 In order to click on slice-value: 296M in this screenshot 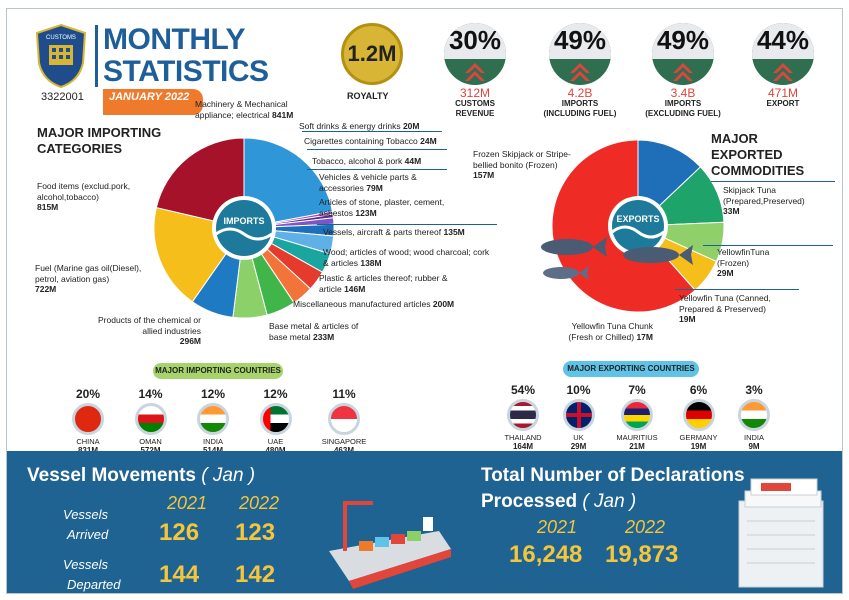, I will do `click(190, 341)`.